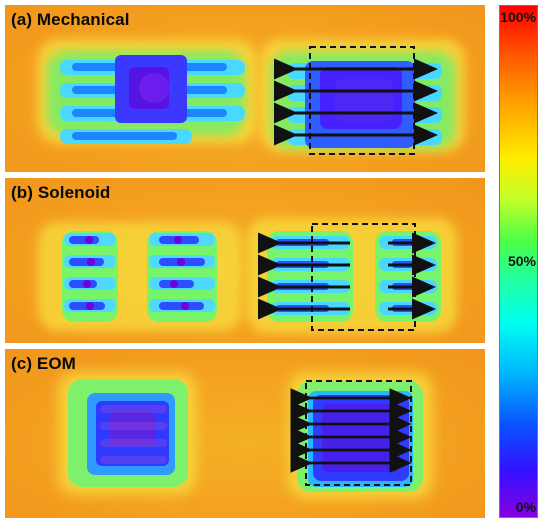 The image size is (550, 524). Describe the element at coordinates (521, 261) in the screenshot. I see `colorbar-mid-label: 50%` at that location.